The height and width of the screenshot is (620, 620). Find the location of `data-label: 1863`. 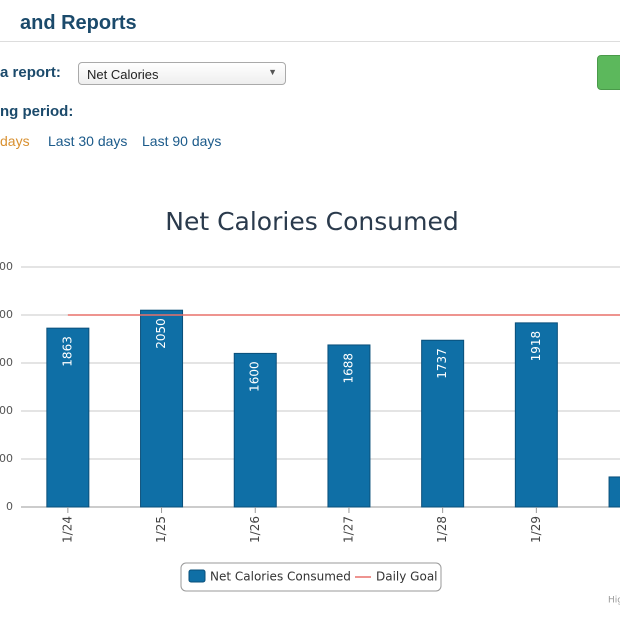

data-label: 1863 is located at coordinates (67, 351).